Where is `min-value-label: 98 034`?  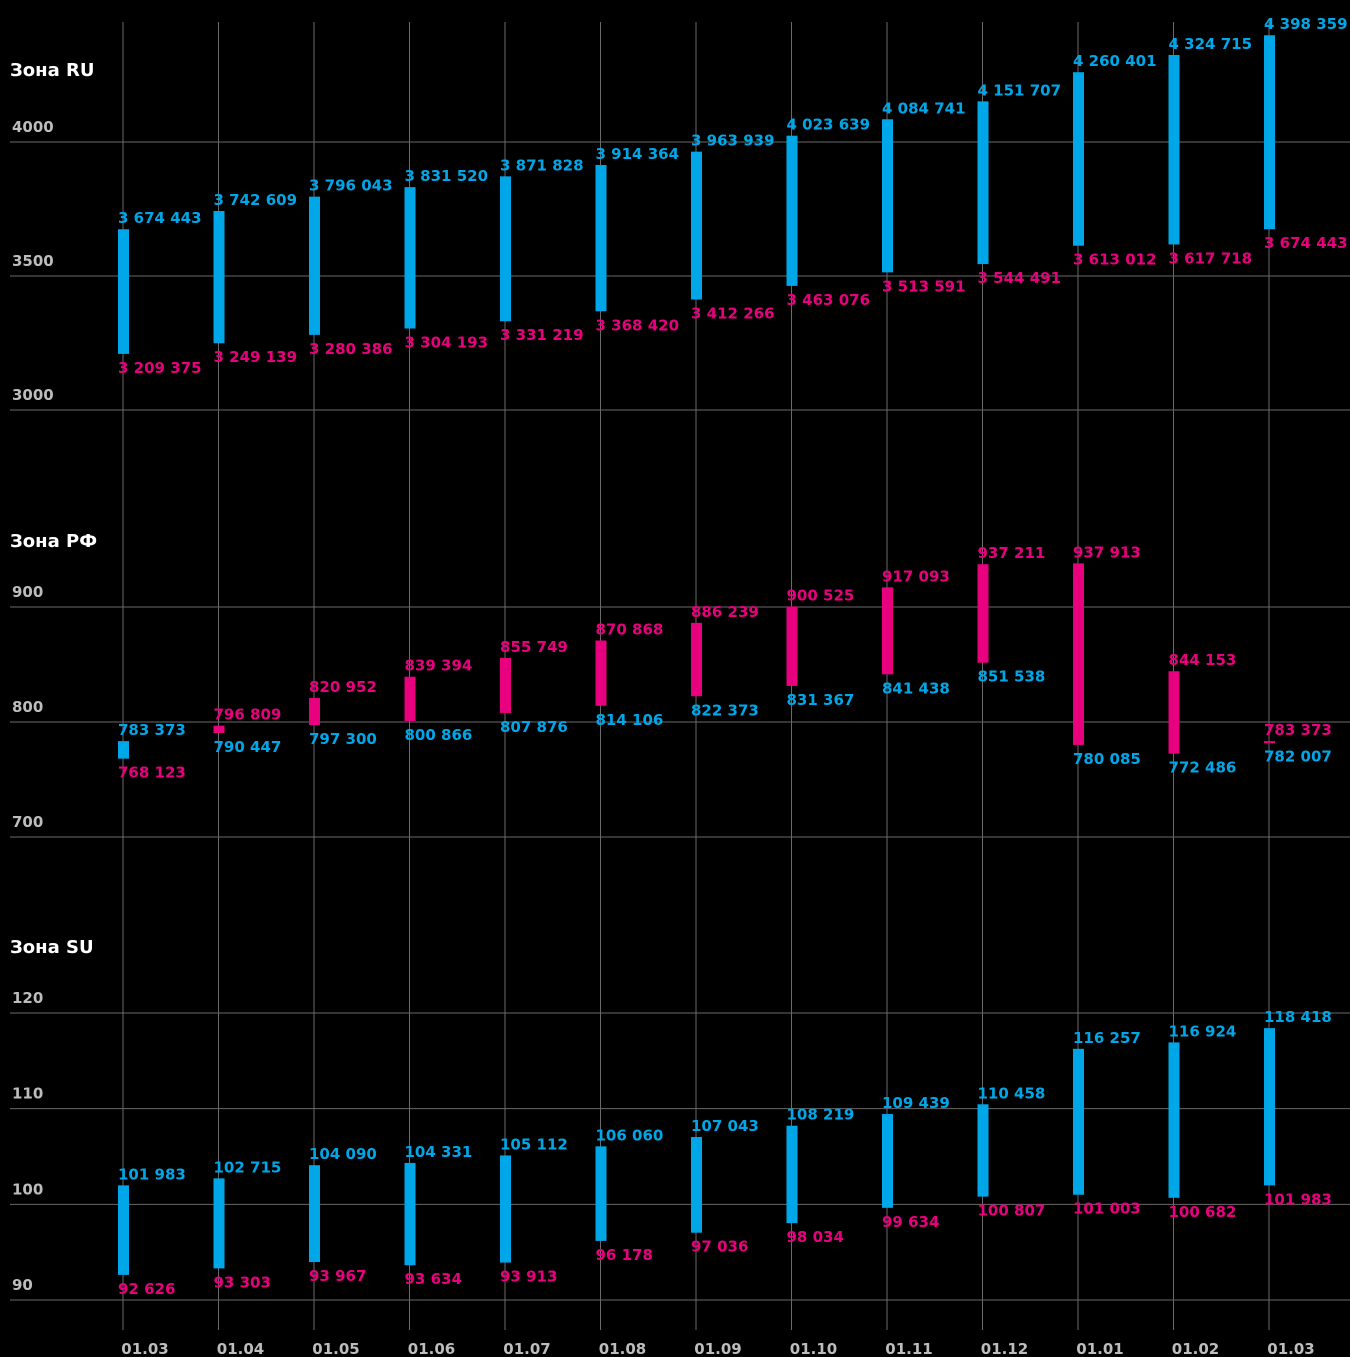
min-value-label: 98 034 is located at coordinates (815, 1237).